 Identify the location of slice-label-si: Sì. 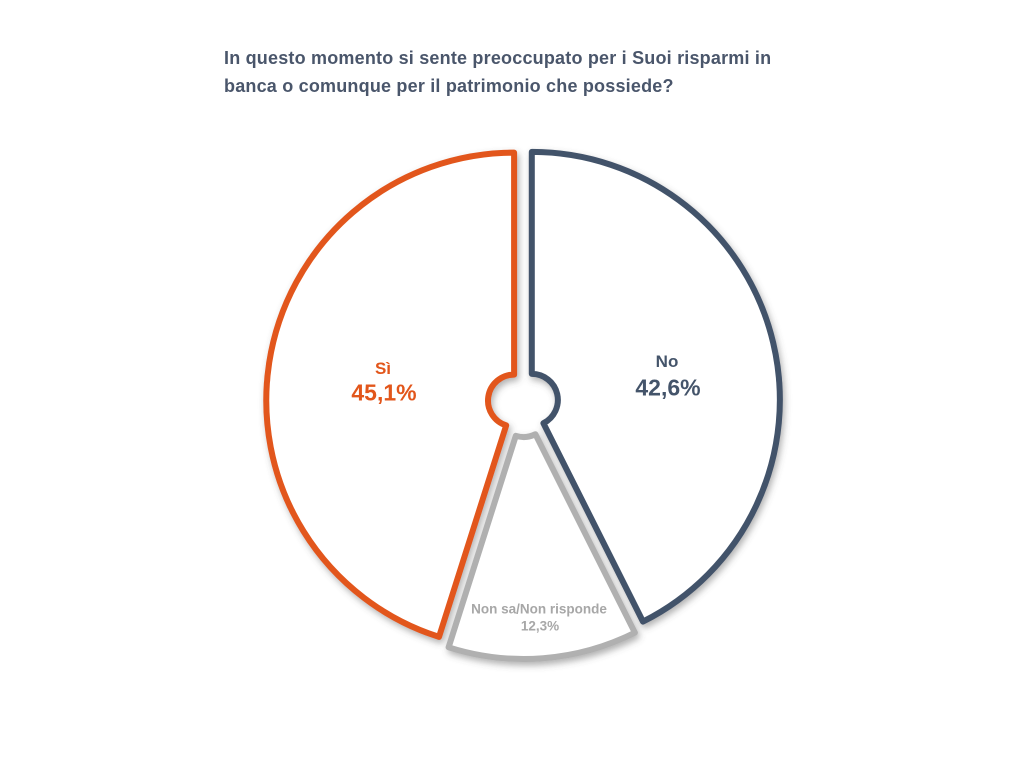
(383, 368).